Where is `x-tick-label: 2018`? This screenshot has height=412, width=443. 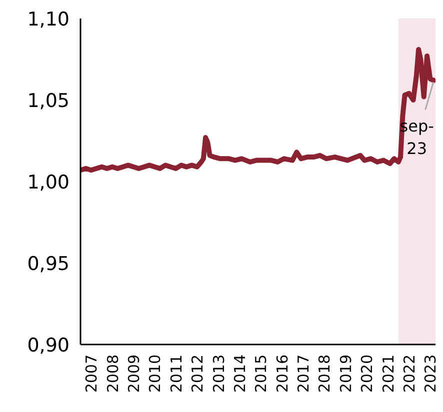 x-tick-label: 2018 is located at coordinates (325, 373).